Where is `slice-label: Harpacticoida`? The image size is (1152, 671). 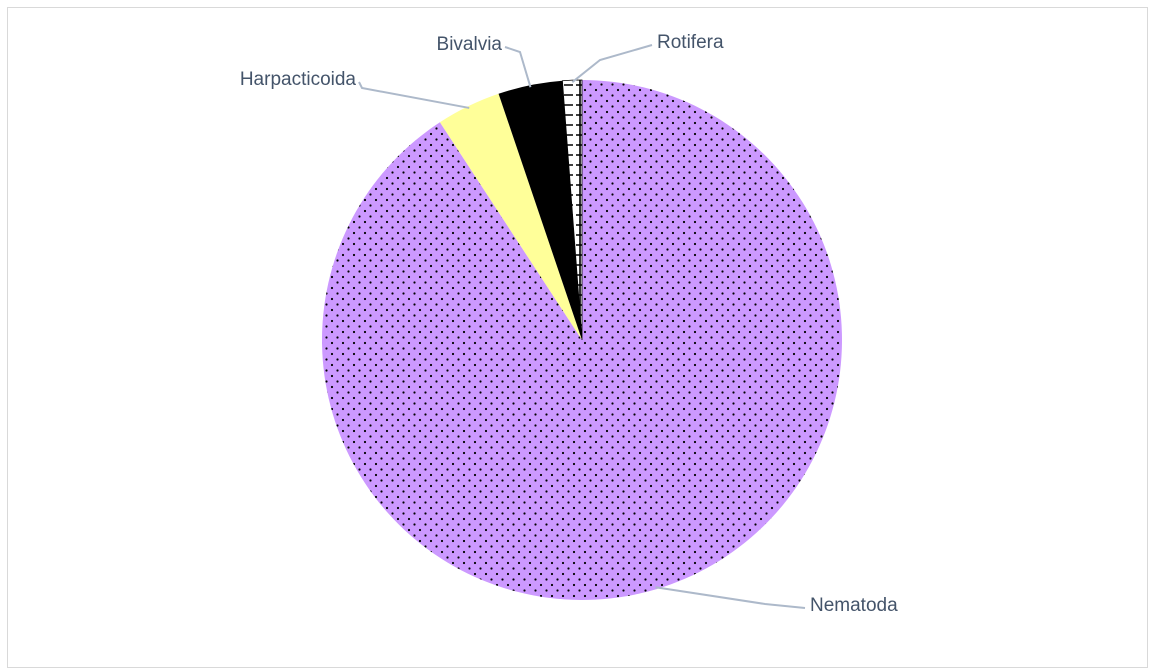 slice-label: Harpacticoida is located at coordinates (298, 79).